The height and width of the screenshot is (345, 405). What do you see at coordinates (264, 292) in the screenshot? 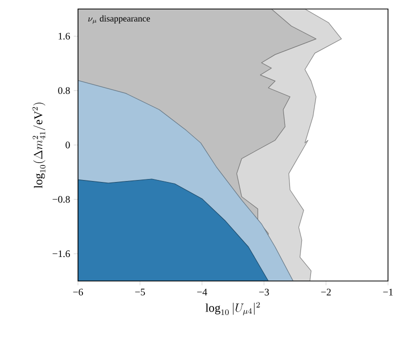
I see `x-tick-label: −3` at bounding box center [264, 292].